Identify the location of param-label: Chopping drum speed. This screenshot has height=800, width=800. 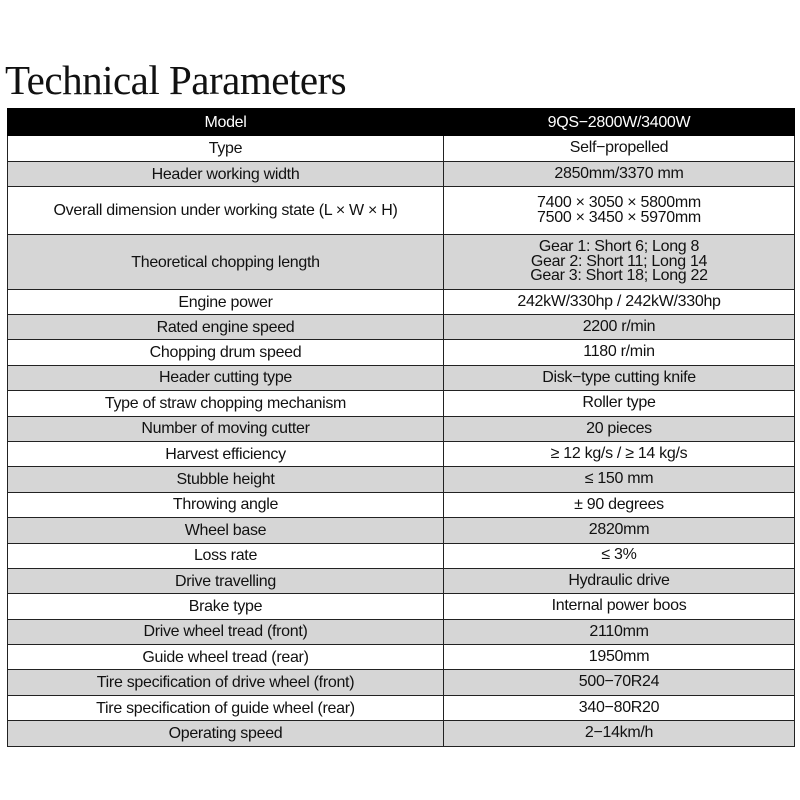
(225, 352).